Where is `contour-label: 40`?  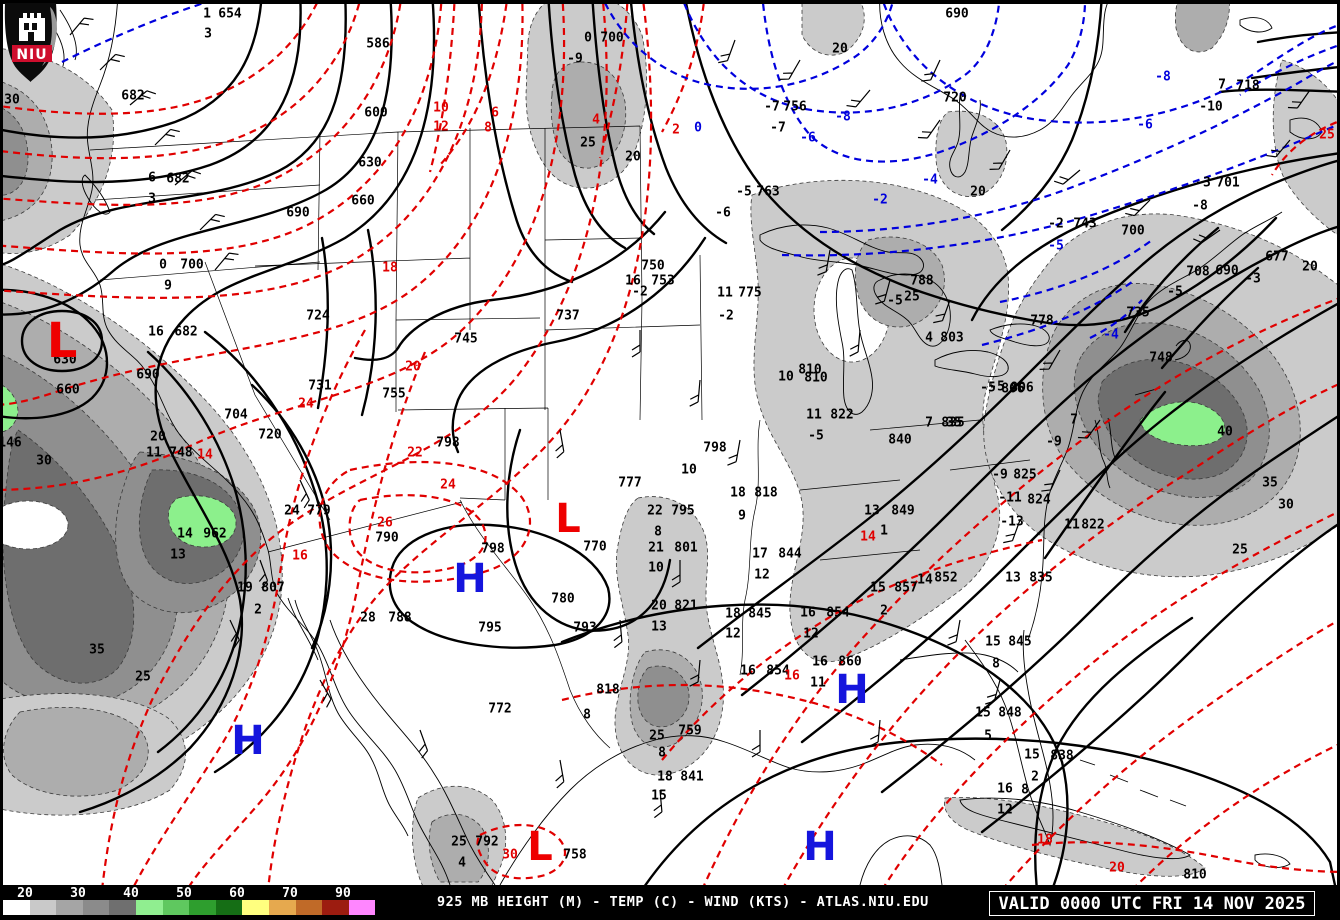
contour-label: 40 is located at coordinates (1225, 432).